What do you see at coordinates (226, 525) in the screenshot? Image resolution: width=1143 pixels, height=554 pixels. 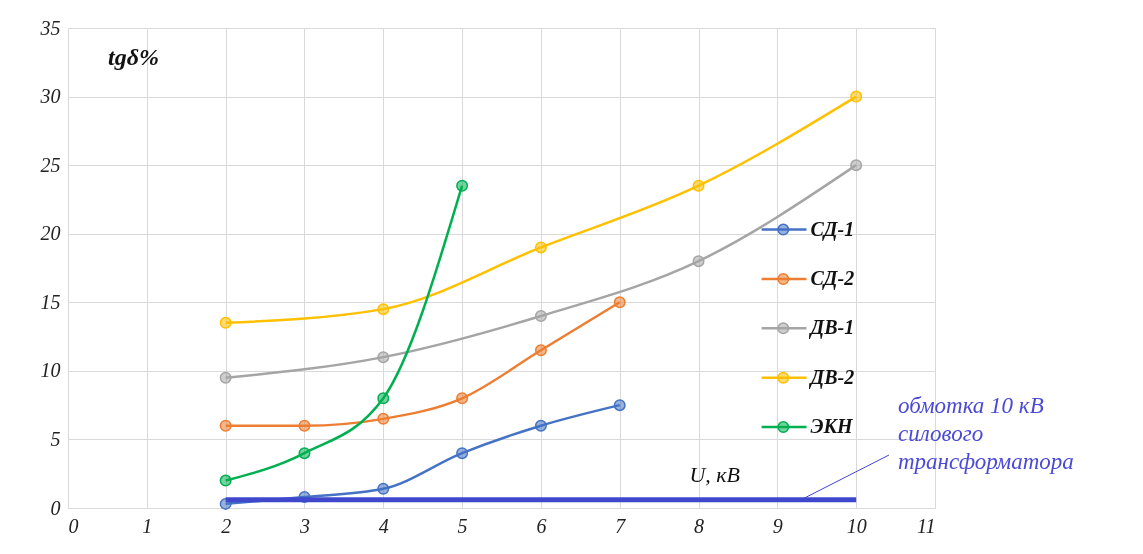 I see `x-tick-label: 2` at bounding box center [226, 525].